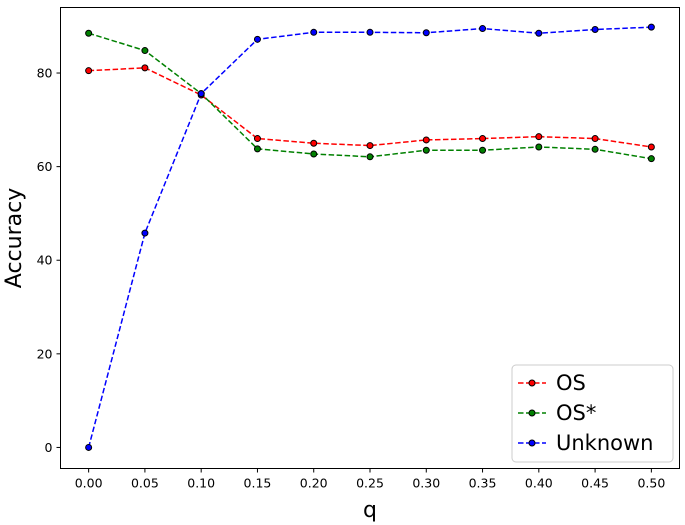 Image resolution: width=685 pixels, height=525 pixels. Describe the element at coordinates (604, 443) in the screenshot. I see `legend-label-unknown: Unknown` at that location.